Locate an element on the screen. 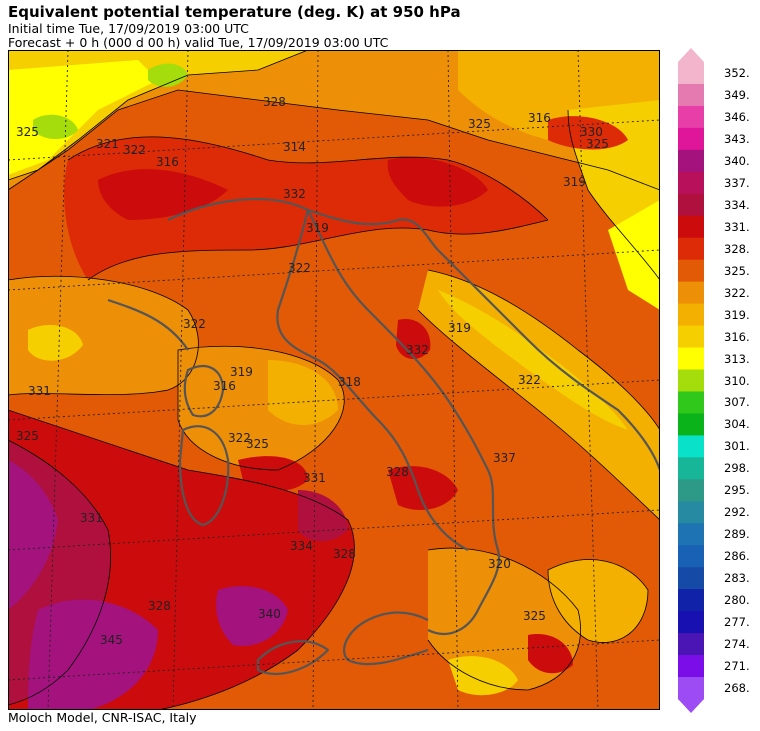 Image resolution: width=760 pixels, height=731 pixels. contour-label: 314 is located at coordinates (294, 147).